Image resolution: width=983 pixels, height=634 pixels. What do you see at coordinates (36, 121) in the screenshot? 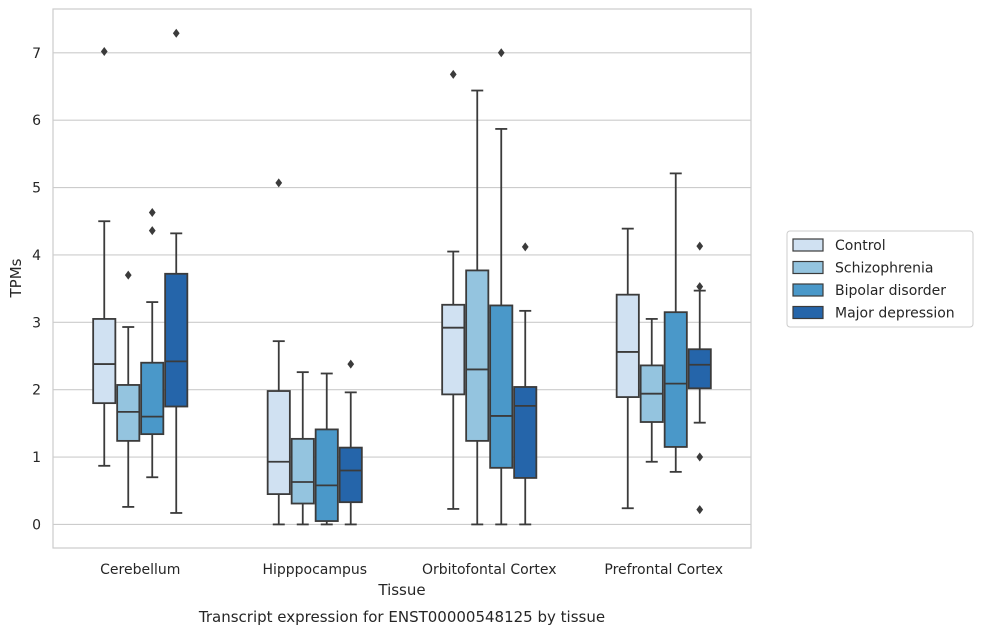
I see `y-tick-label: 6` at bounding box center [36, 121].